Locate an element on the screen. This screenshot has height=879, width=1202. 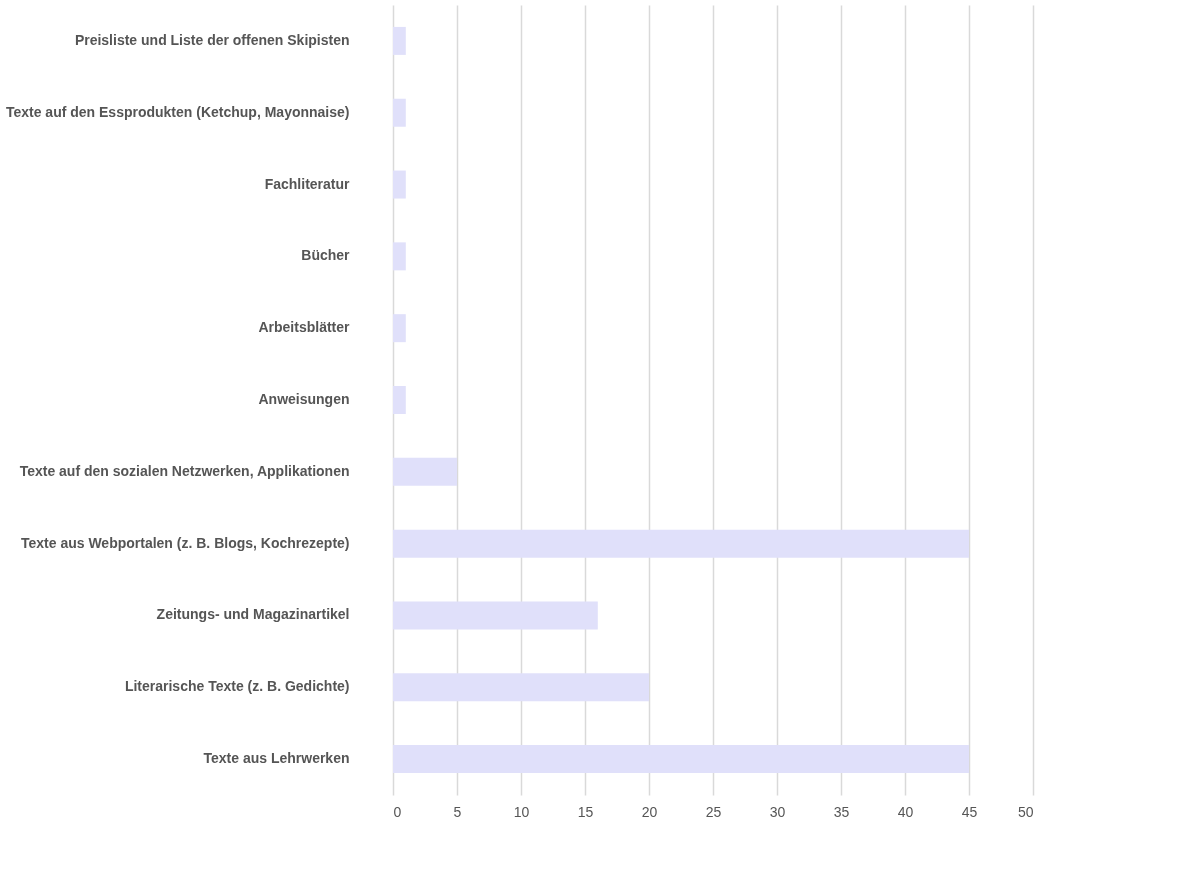
x-tick-label: 50 is located at coordinates (1025, 811).